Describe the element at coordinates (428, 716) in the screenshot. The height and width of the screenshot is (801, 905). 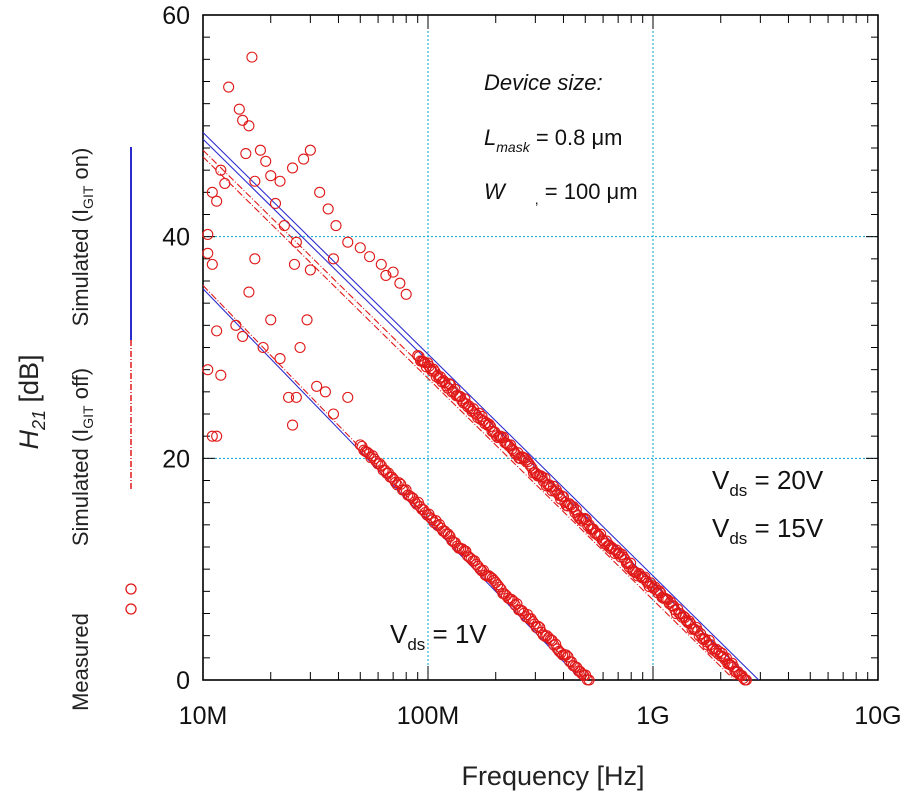
I see `x-tick-label: 100M` at that location.